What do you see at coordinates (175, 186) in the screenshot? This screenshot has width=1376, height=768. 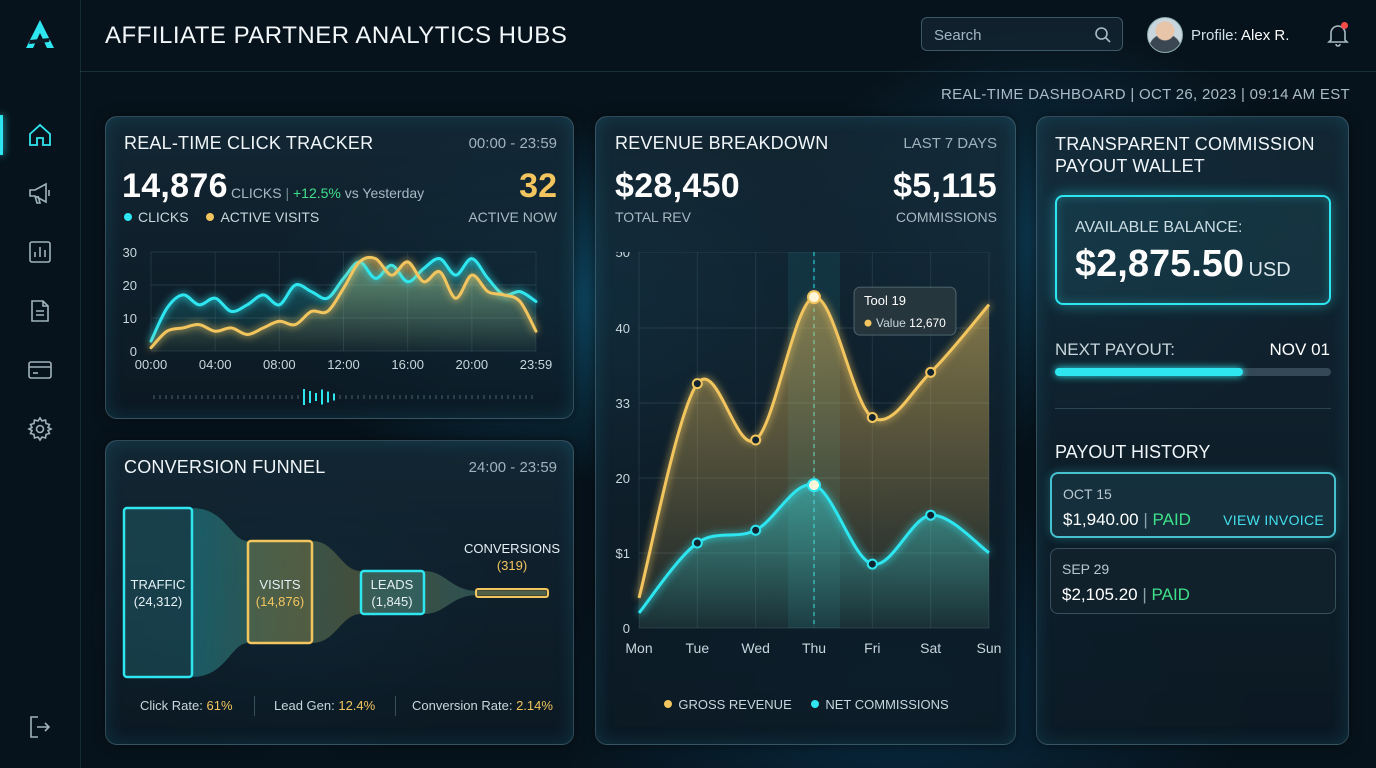 I see `clicks-value: 14,876` at bounding box center [175, 186].